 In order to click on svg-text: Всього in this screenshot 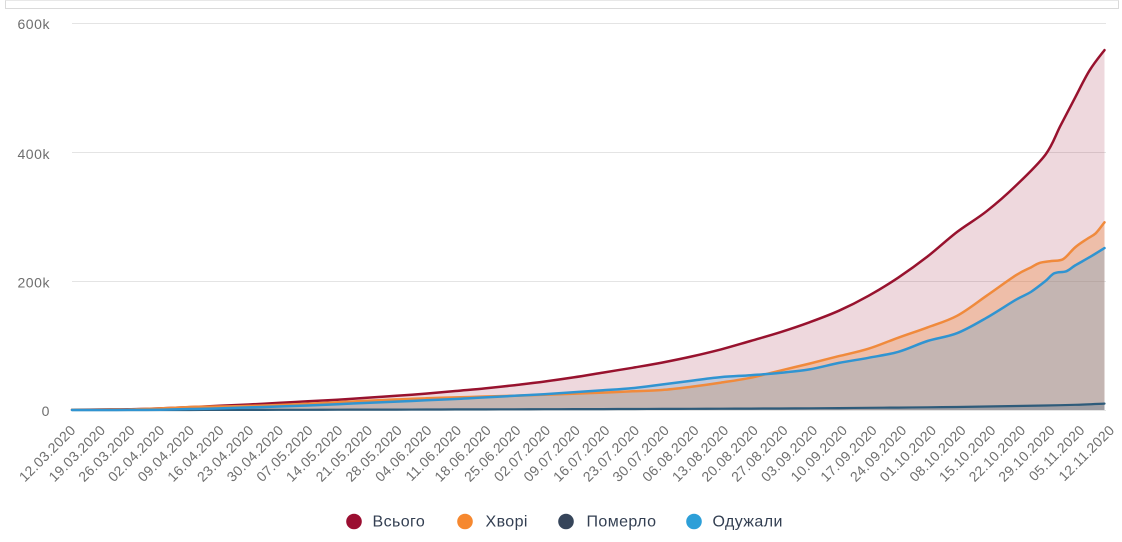, I will do `click(399, 522)`.